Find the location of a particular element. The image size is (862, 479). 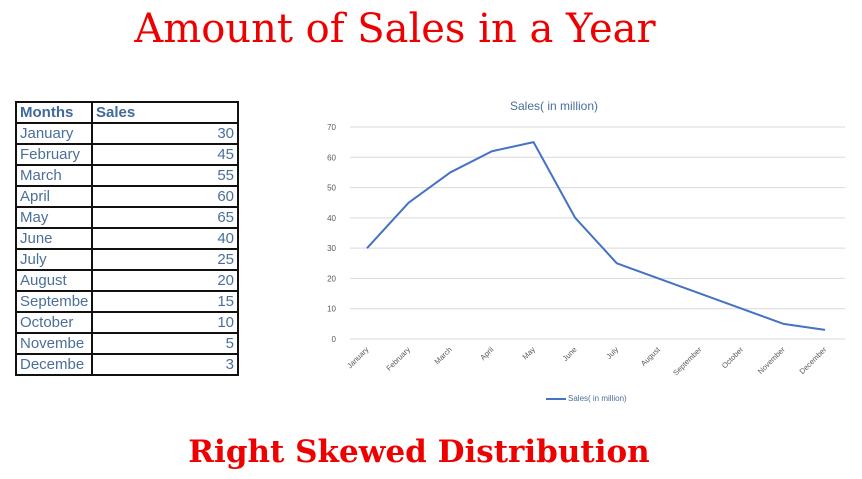

y-tick-label: 50 is located at coordinates (331, 188).